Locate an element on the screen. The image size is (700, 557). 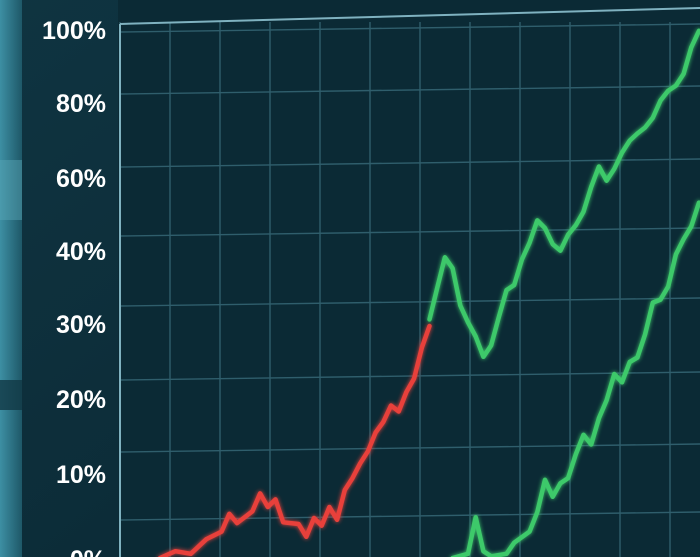
y-tick-label: 30% is located at coordinates (81, 325).